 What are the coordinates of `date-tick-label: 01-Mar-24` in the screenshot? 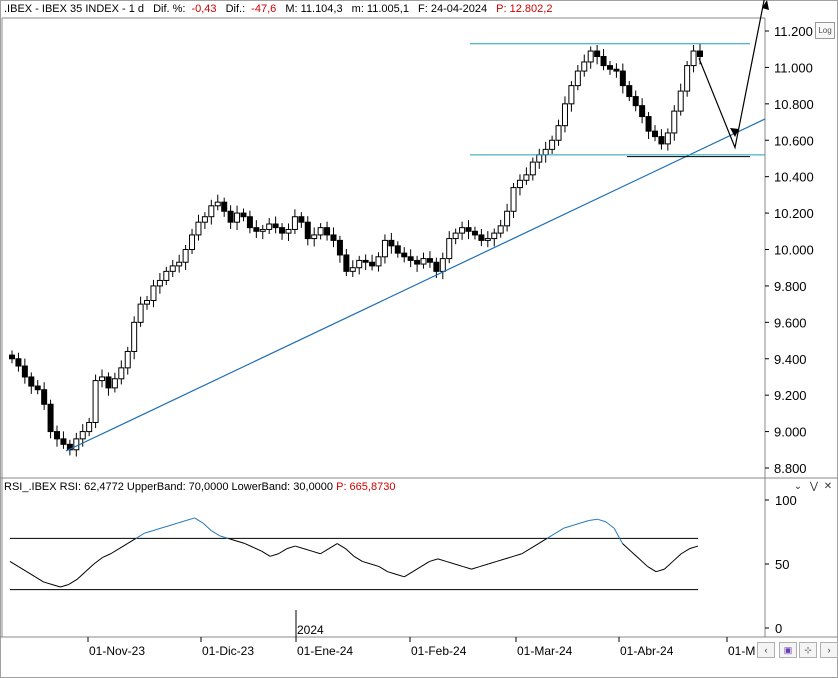 It's located at (545, 651).